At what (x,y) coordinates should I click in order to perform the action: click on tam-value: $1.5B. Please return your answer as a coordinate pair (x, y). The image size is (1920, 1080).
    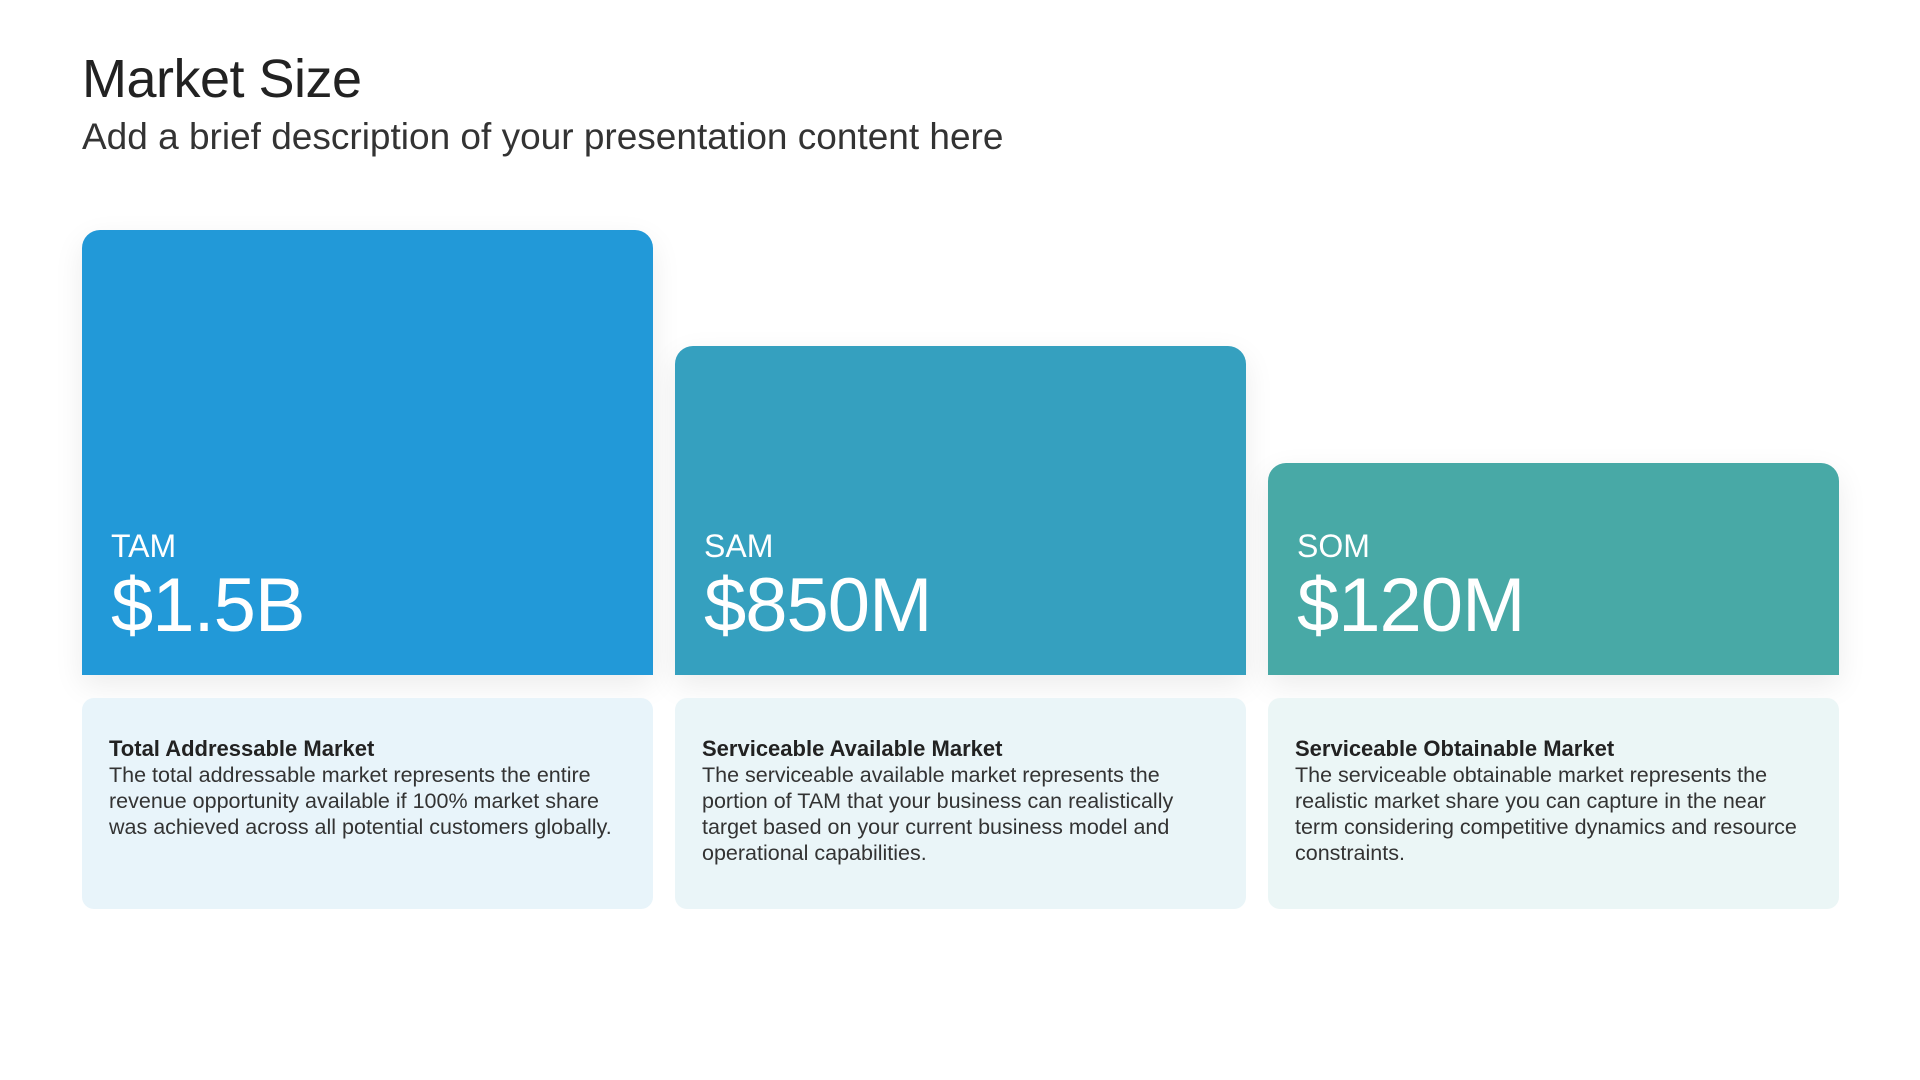
    Looking at the image, I should click on (208, 605).